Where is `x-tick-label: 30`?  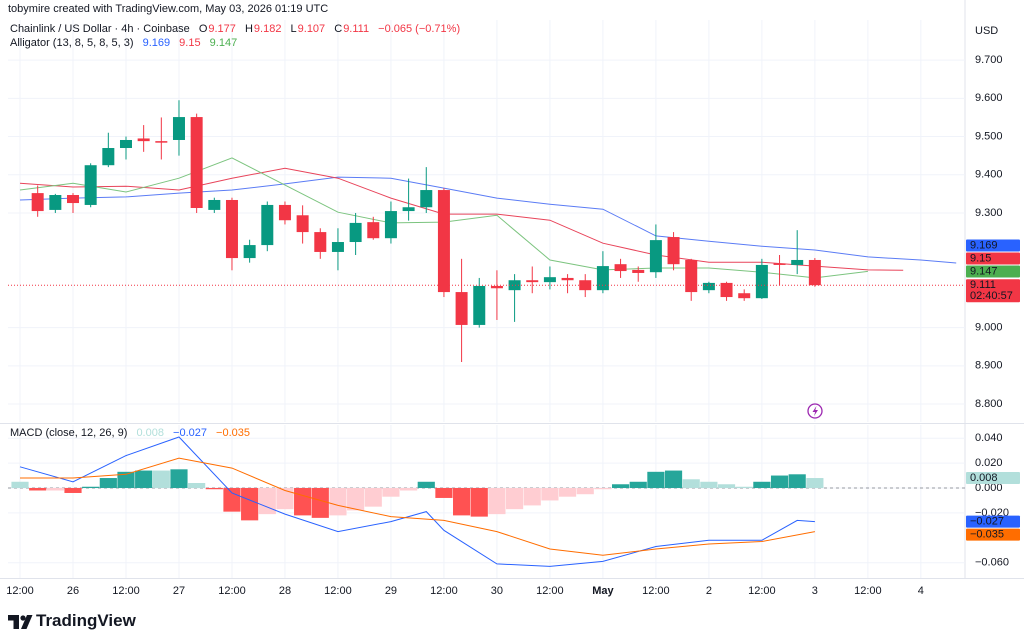
x-tick-label: 30 is located at coordinates (497, 591).